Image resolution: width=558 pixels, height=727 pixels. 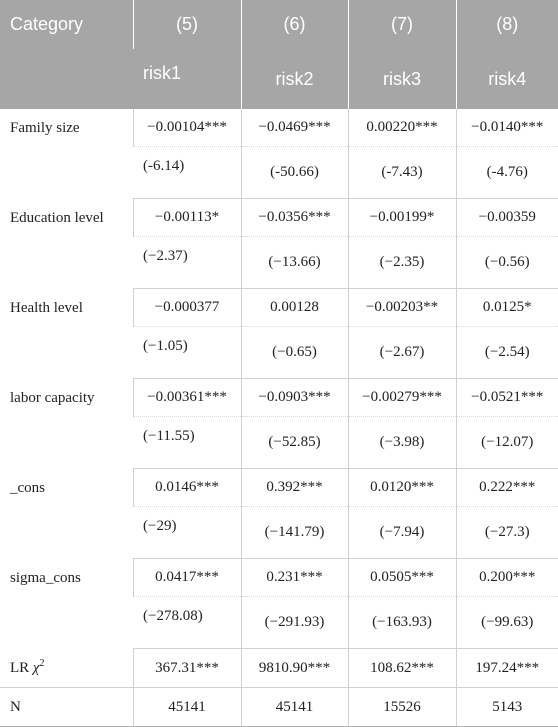 What do you see at coordinates (294, 79) in the screenshot?
I see `dependent-var-risk2: risk2` at bounding box center [294, 79].